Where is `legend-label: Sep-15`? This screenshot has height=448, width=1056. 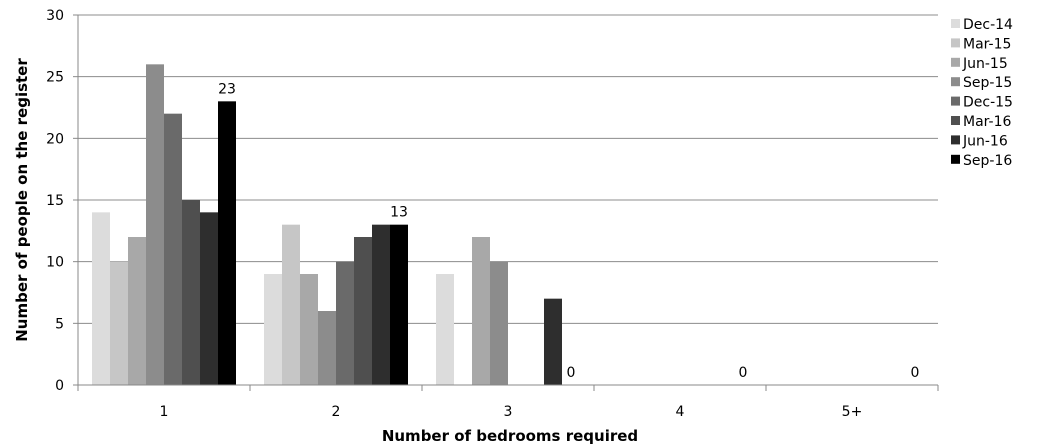
legend-label: Sep-15 is located at coordinates (987, 83).